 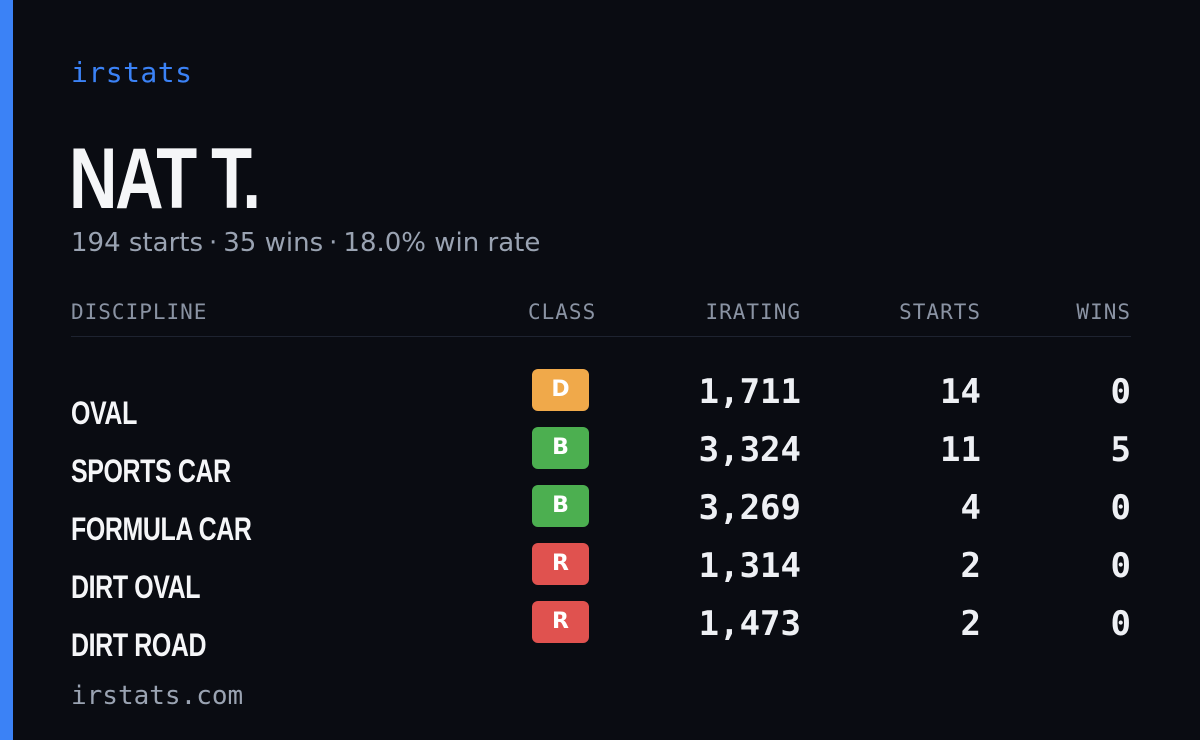 What do you see at coordinates (1120, 450) in the screenshot?
I see `wins-value: 5` at bounding box center [1120, 450].